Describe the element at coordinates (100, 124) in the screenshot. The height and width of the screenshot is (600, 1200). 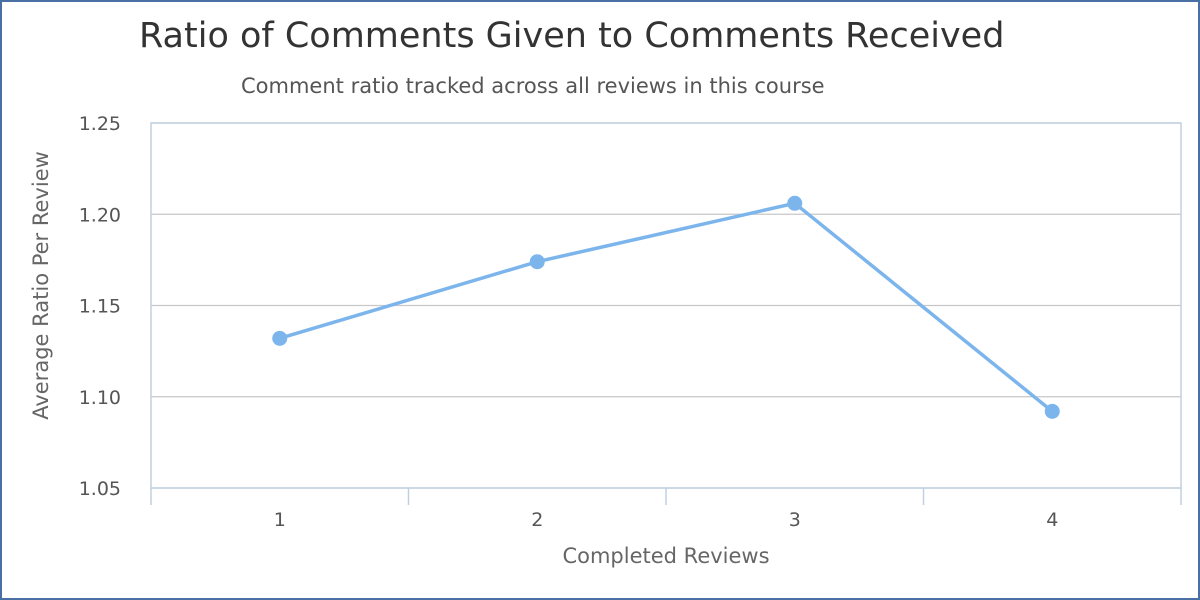
I see `y-tick-label: 1.25` at that location.